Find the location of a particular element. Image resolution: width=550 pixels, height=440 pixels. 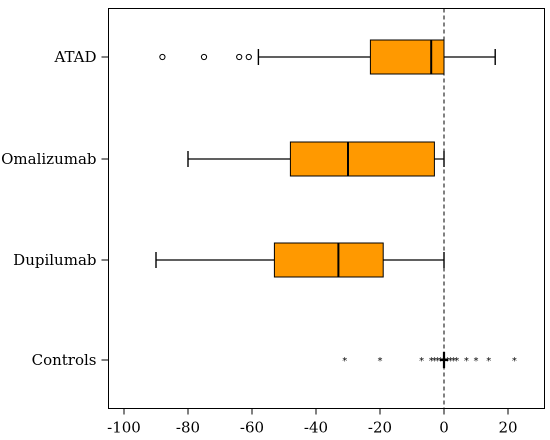

x-tick-label: -100 is located at coordinates (124, 428).